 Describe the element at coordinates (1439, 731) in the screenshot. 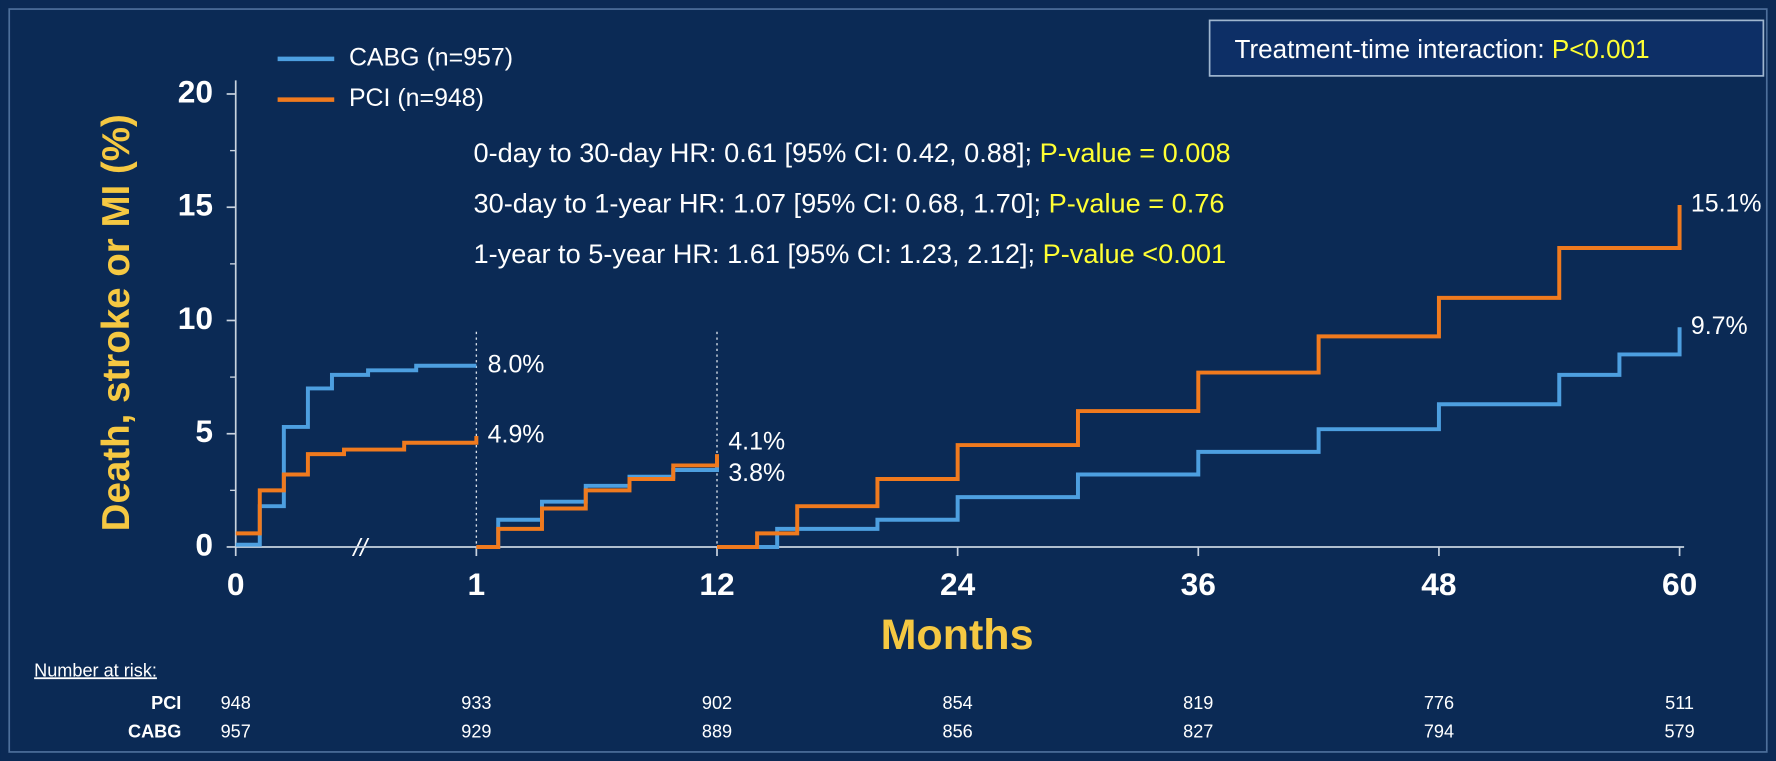

I see `risk-value: 794` at that location.